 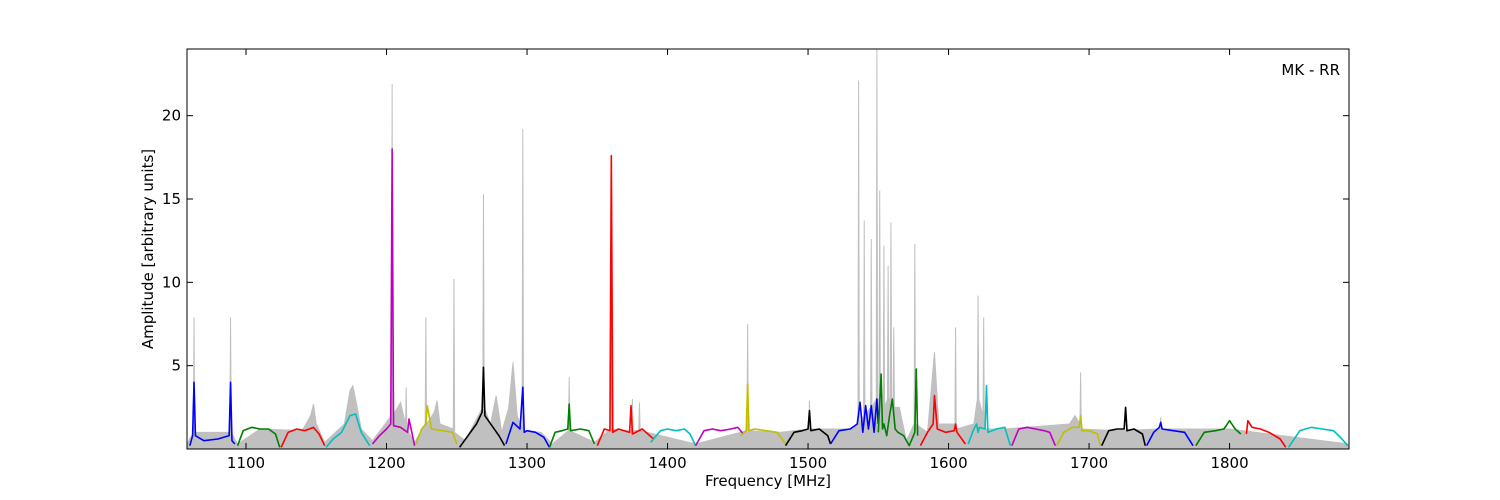 What do you see at coordinates (176, 366) in the screenshot?
I see `y-tick-label: 5` at bounding box center [176, 366].